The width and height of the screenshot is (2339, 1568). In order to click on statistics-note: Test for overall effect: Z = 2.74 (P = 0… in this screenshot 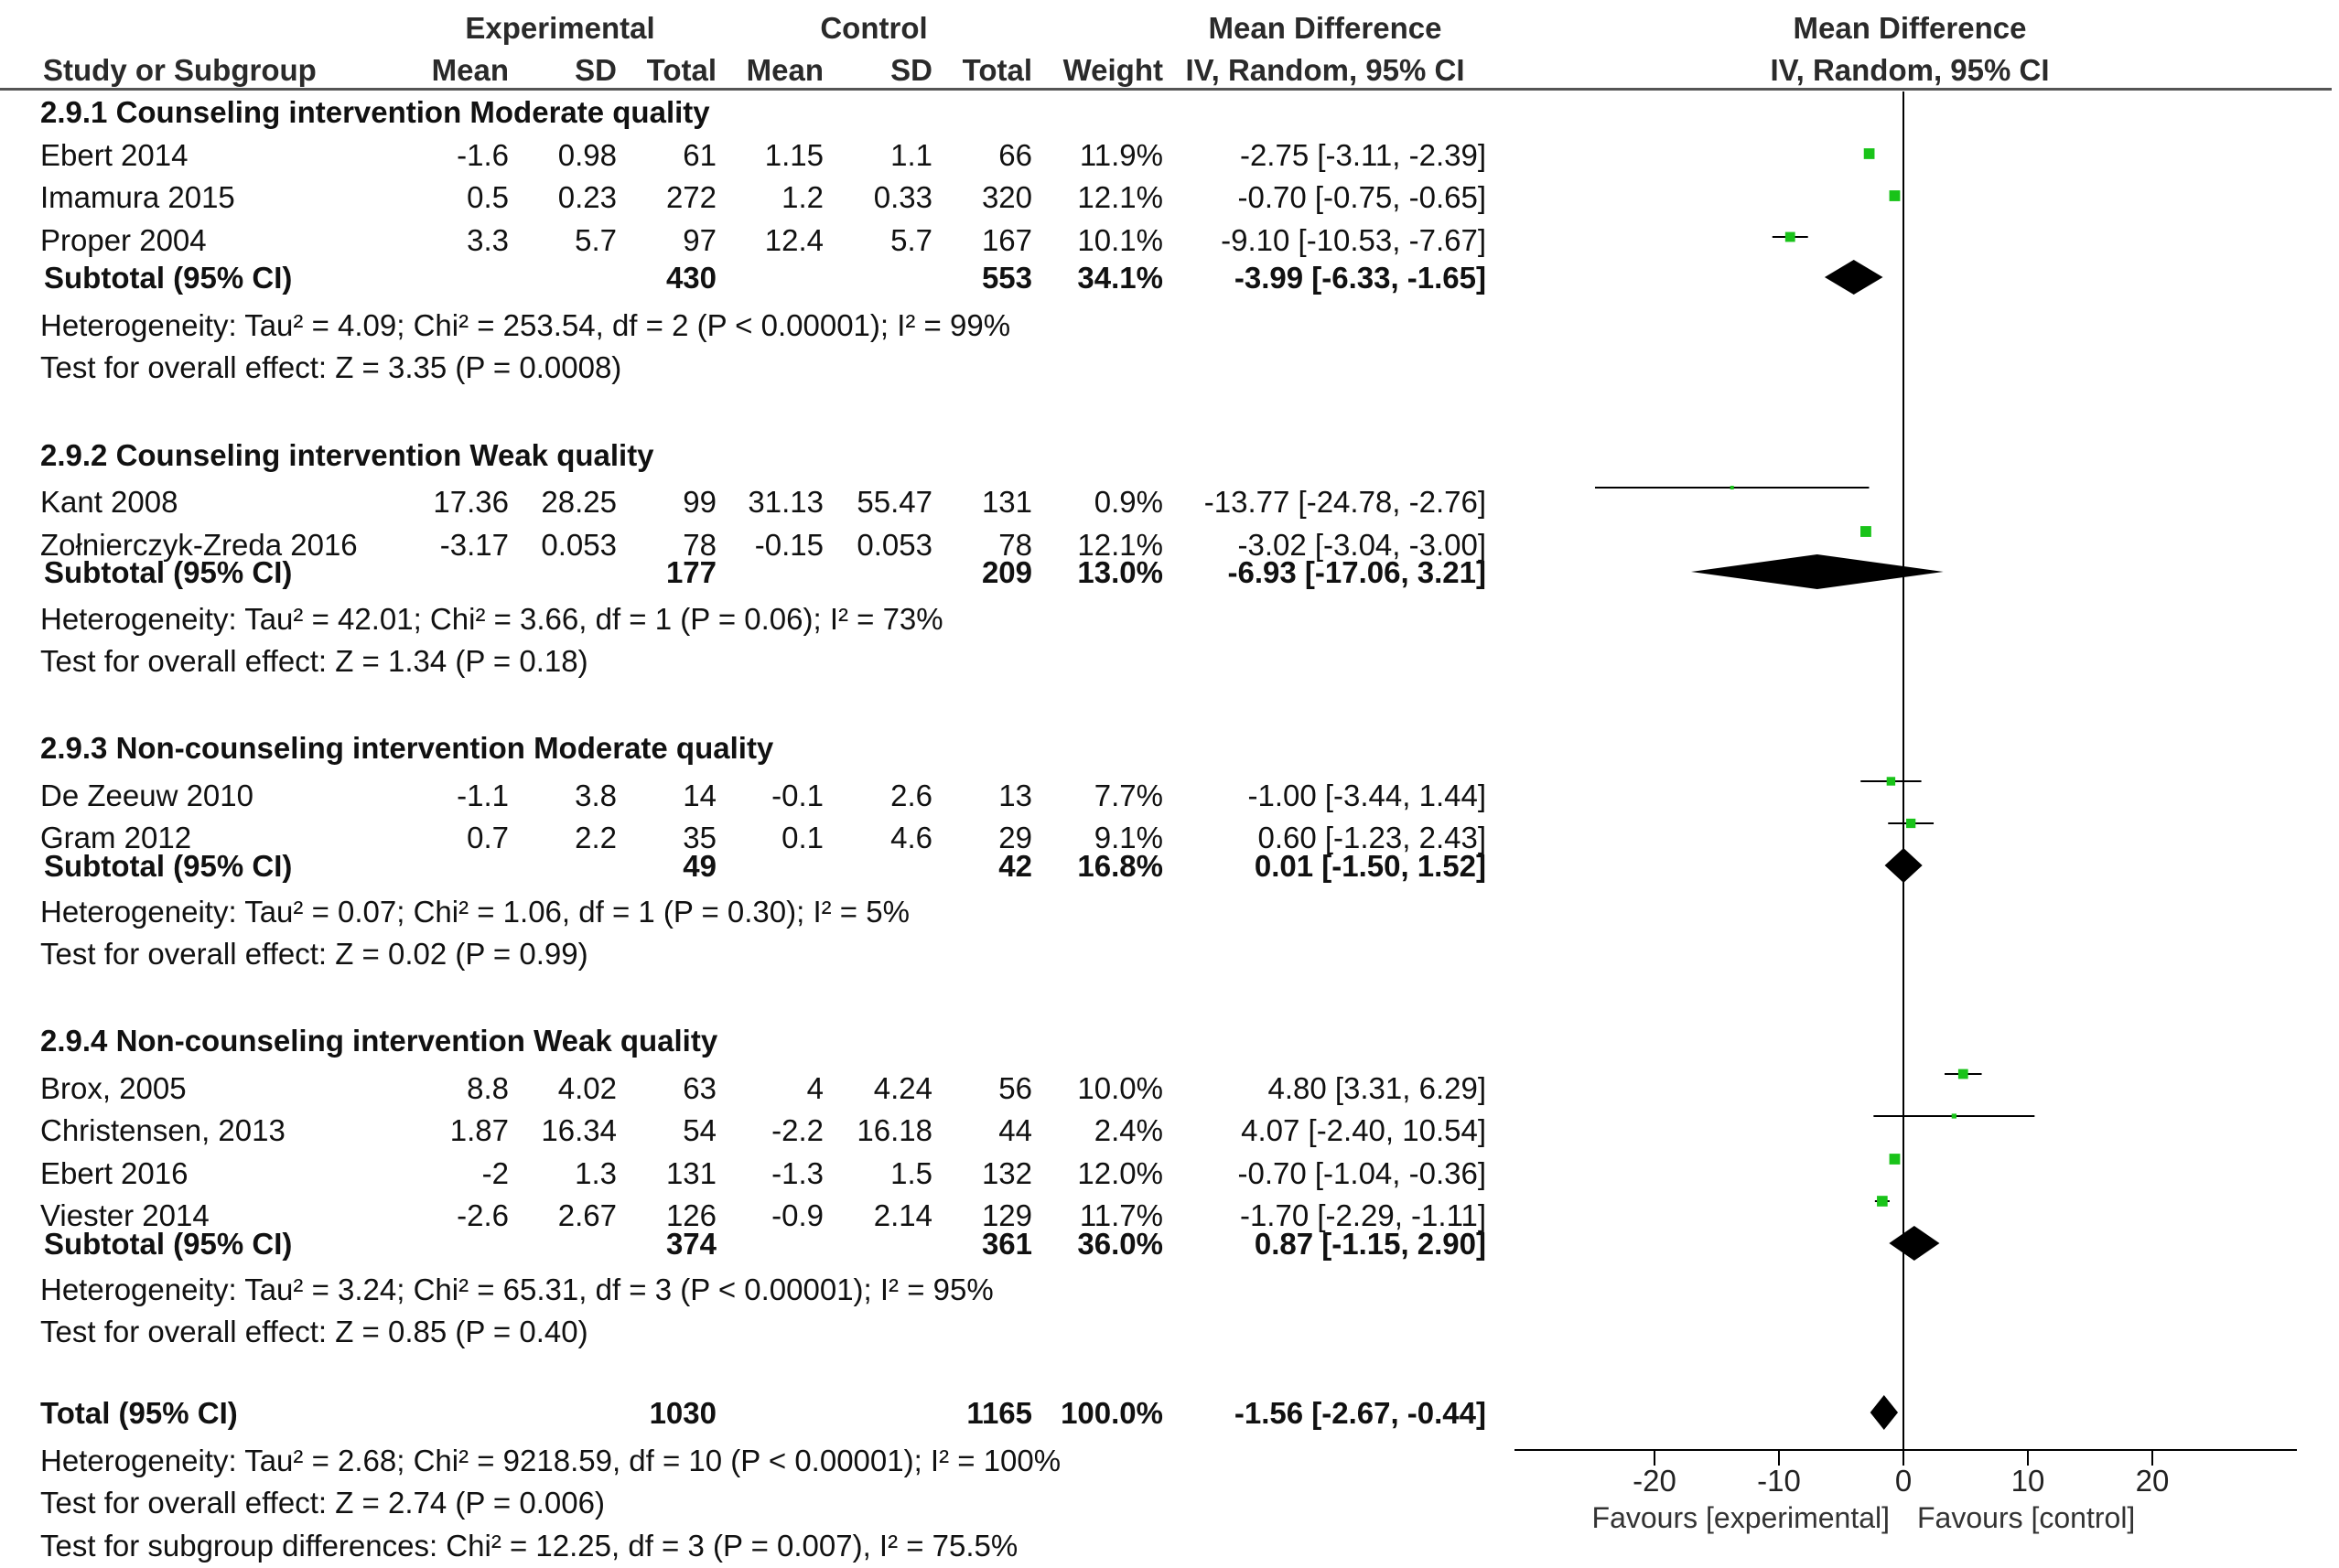, I will do `click(323, 1503)`.